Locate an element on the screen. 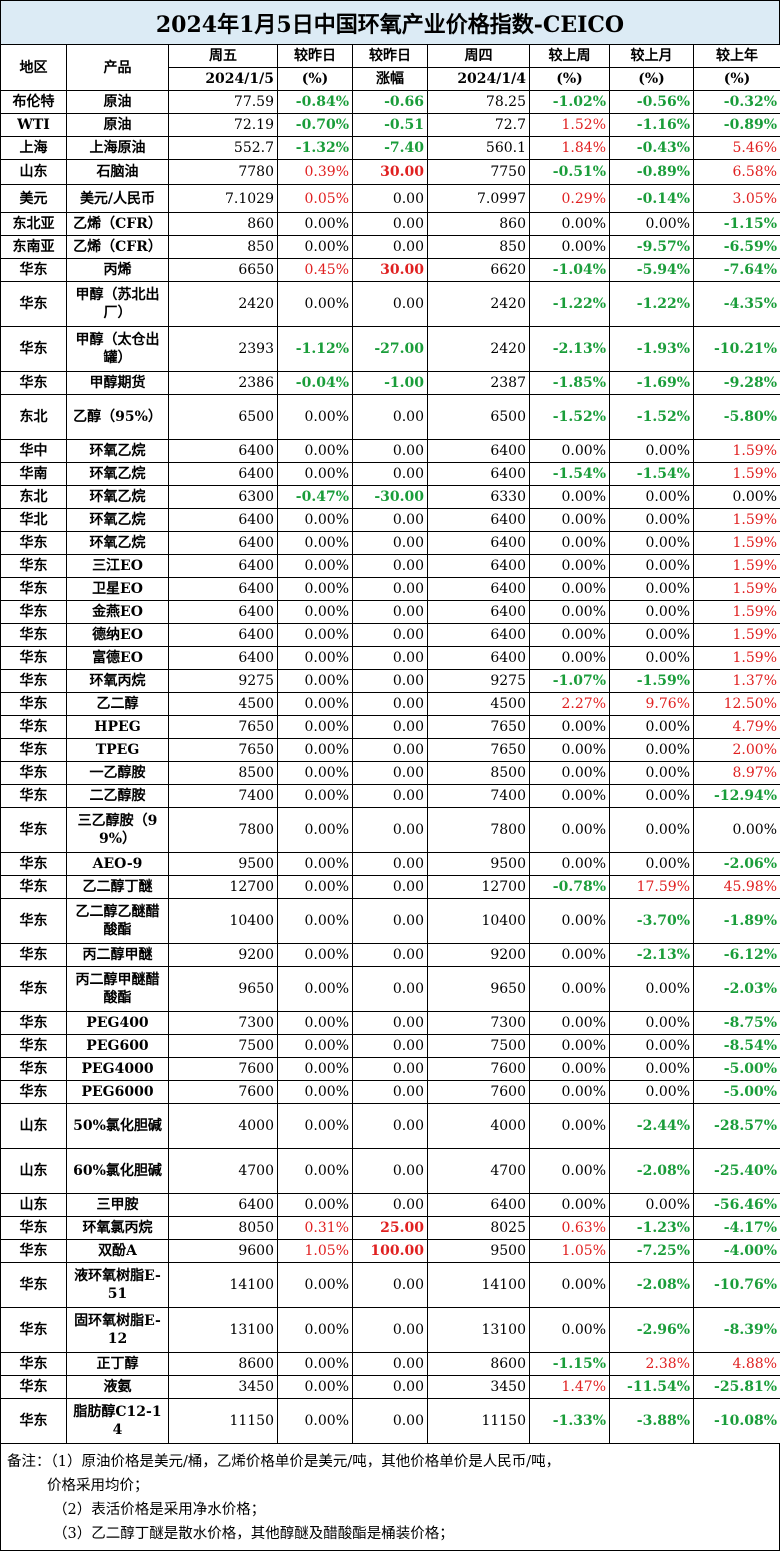 Image resolution: width=780 pixels, height=1568 pixels. row-friday-price: 7600 is located at coordinates (223, 1092).